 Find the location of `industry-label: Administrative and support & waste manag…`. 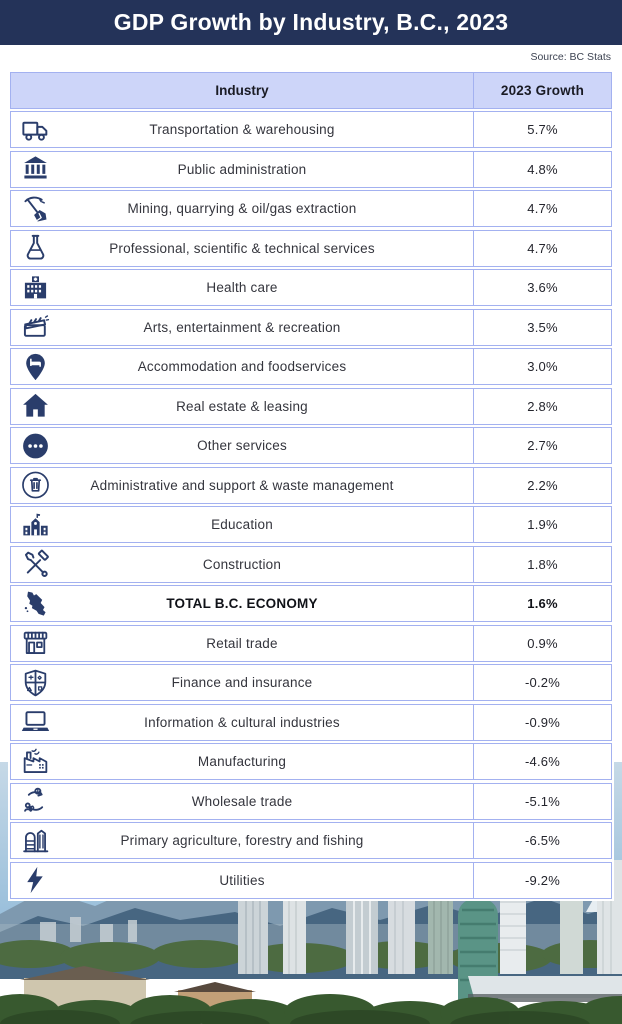

industry-label: Administrative and support & waste manag… is located at coordinates (242, 485).